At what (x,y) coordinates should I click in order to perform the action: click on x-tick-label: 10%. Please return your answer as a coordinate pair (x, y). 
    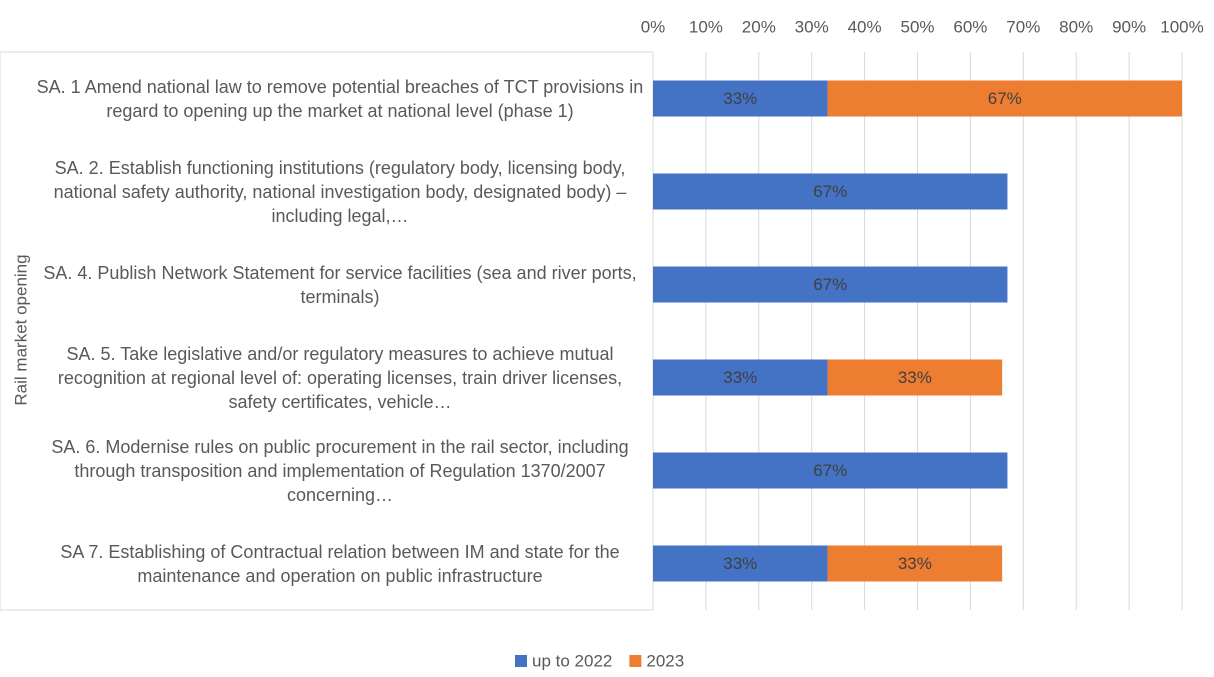
    Looking at the image, I should click on (706, 26).